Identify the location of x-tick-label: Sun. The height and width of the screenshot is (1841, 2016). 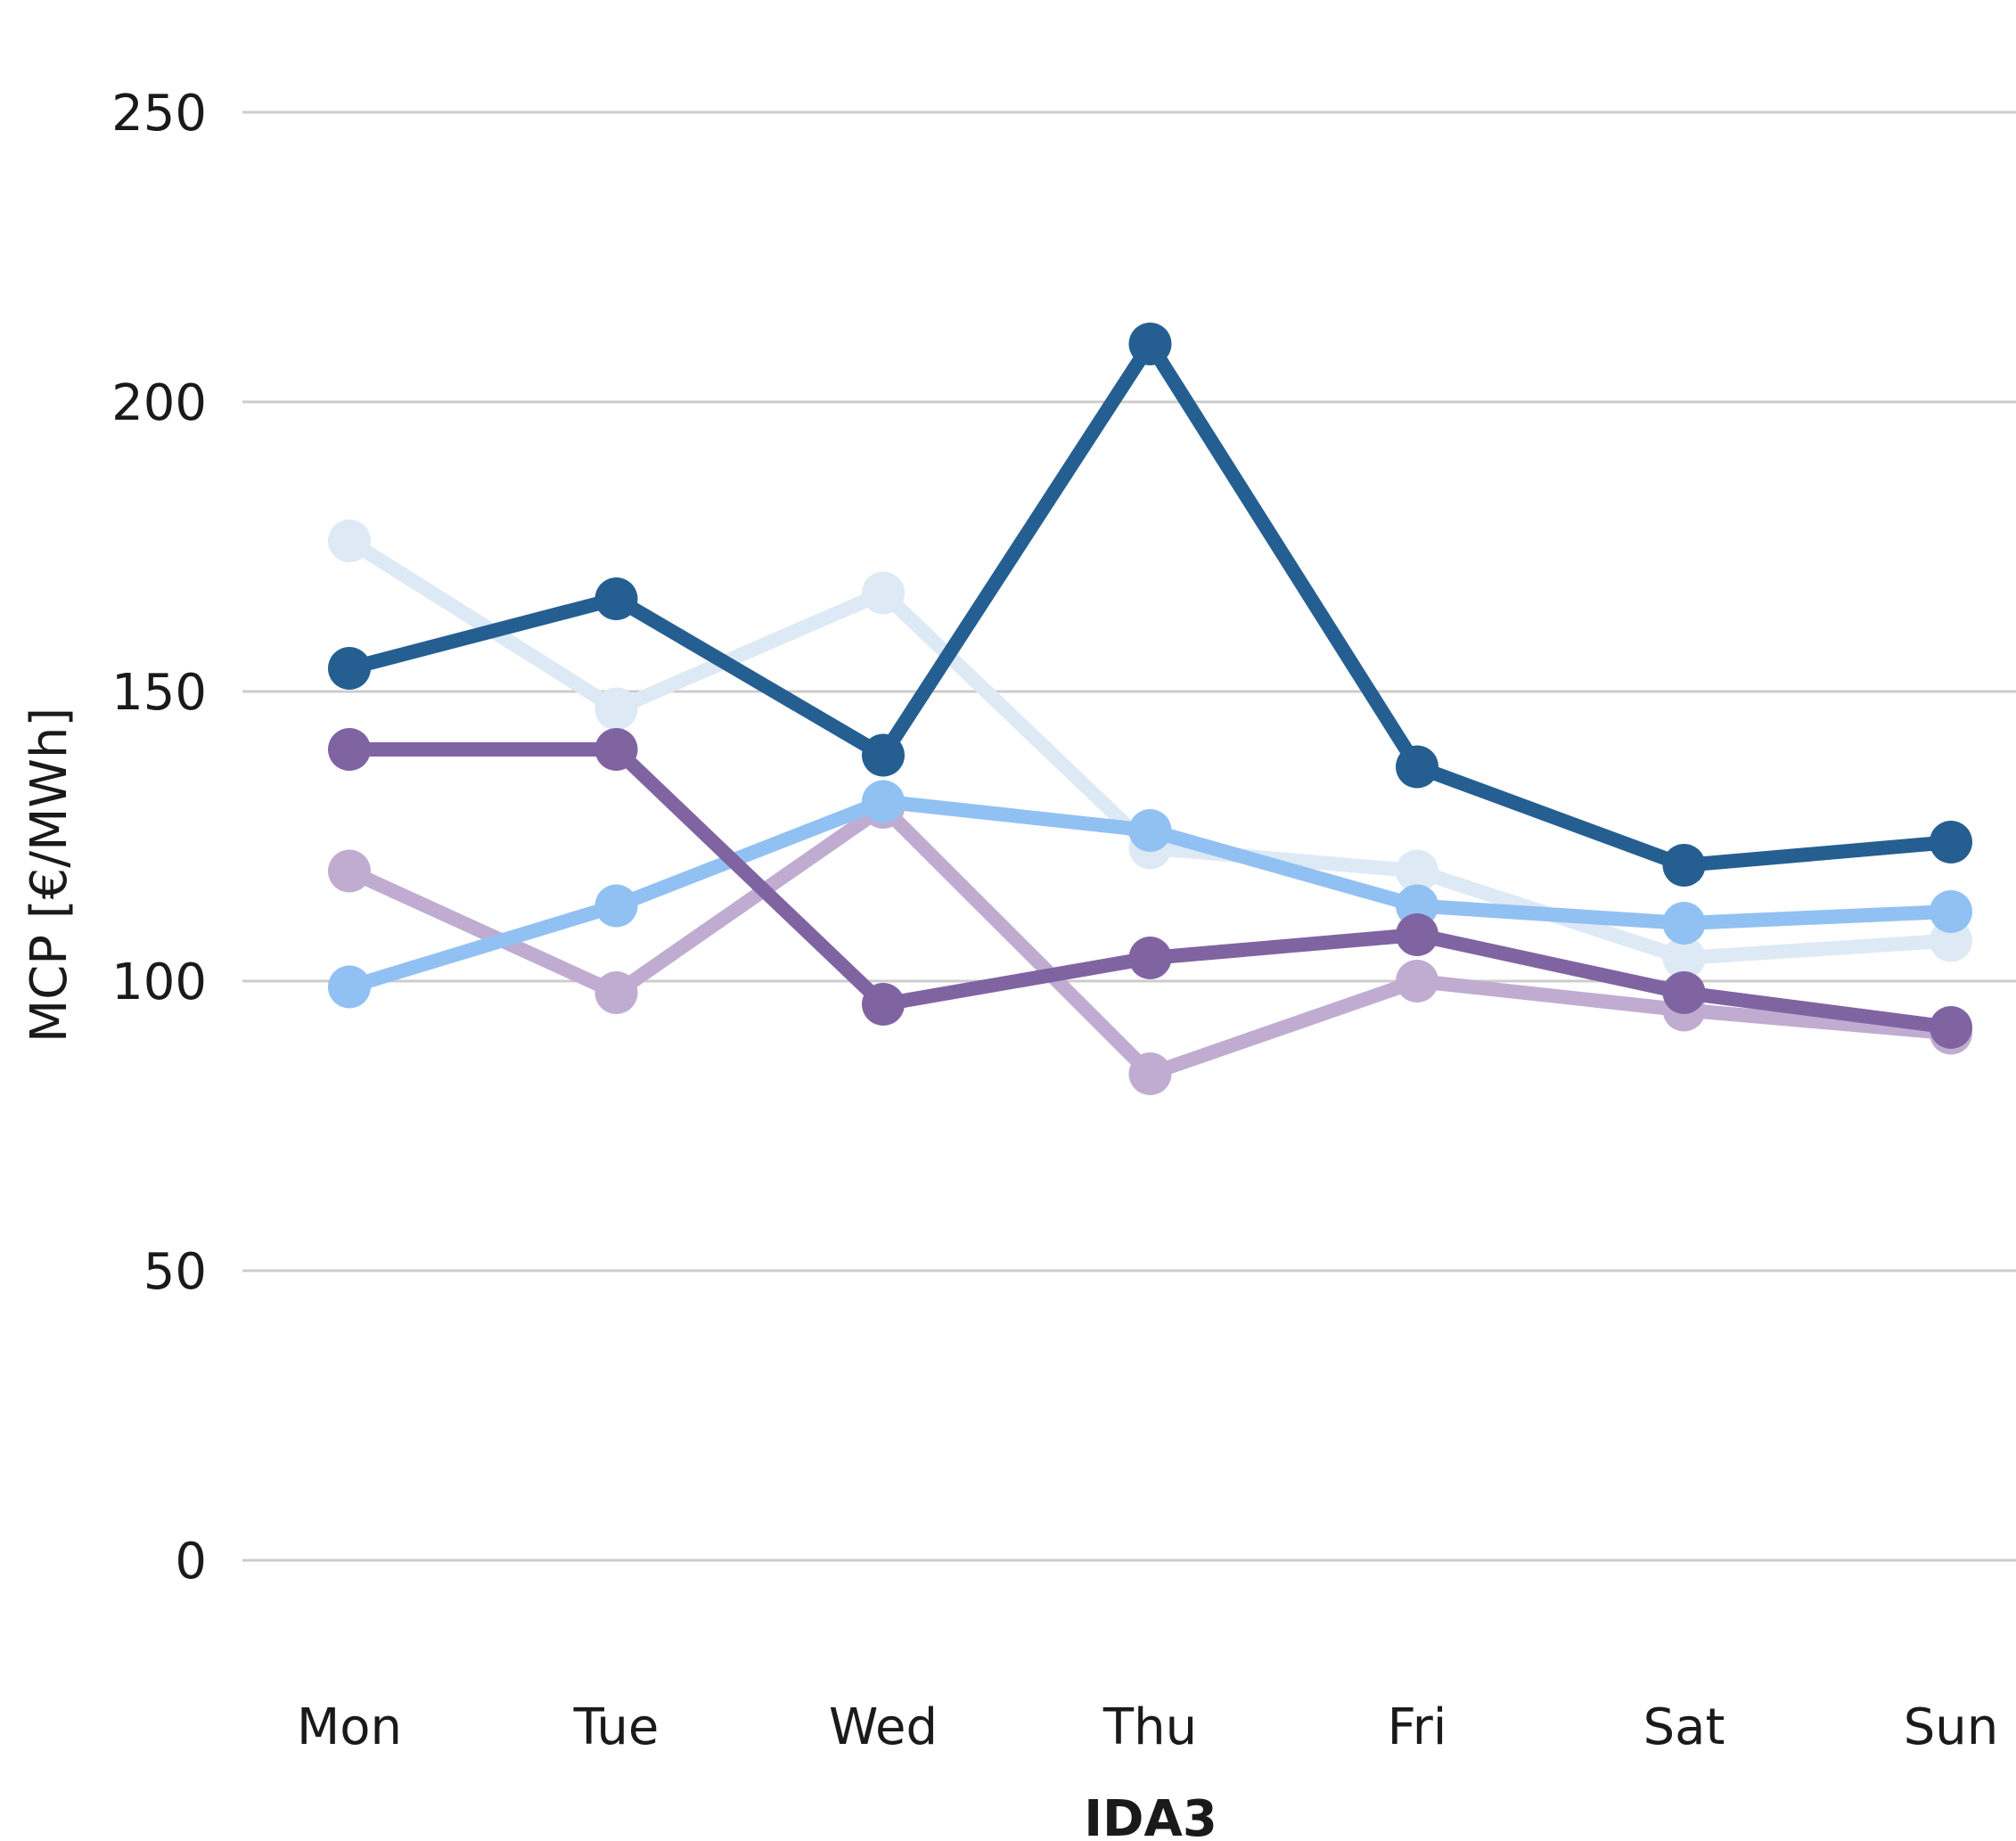
(1951, 1727).